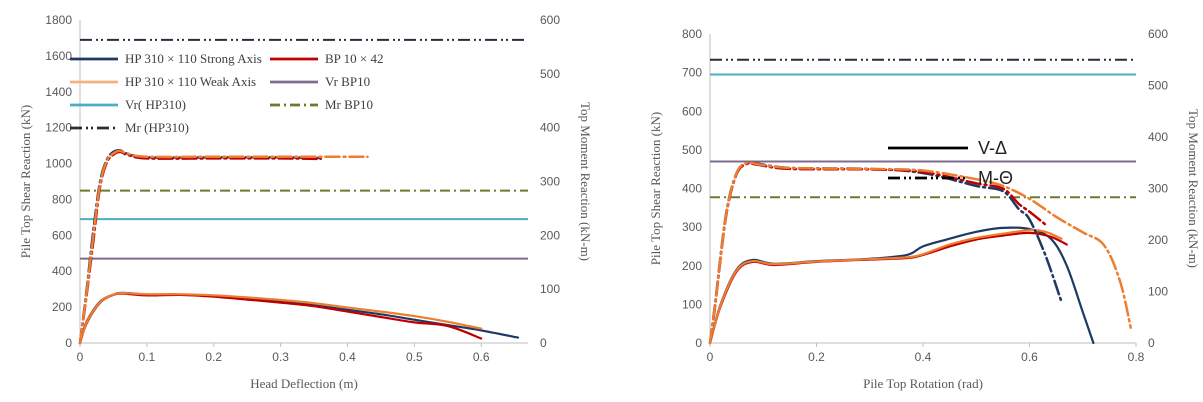 The height and width of the screenshot is (402, 1203). I want to click on legend-label: Vr( HP310), so click(155, 104).